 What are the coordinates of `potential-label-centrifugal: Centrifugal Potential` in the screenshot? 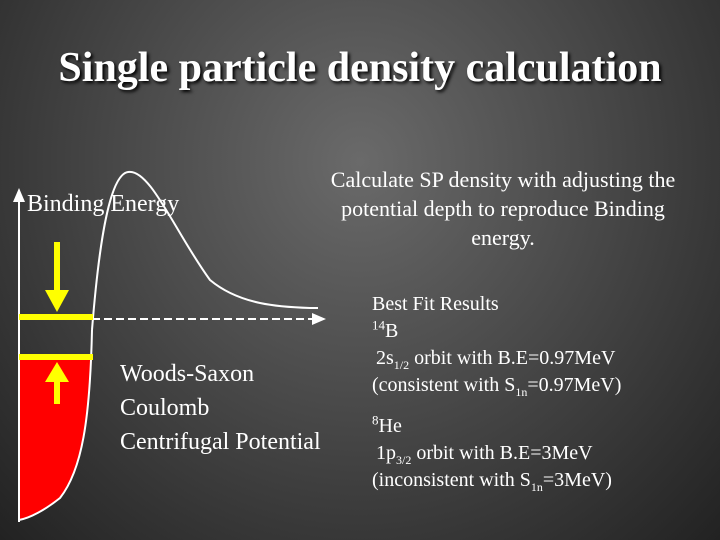 It's located at (220, 442).